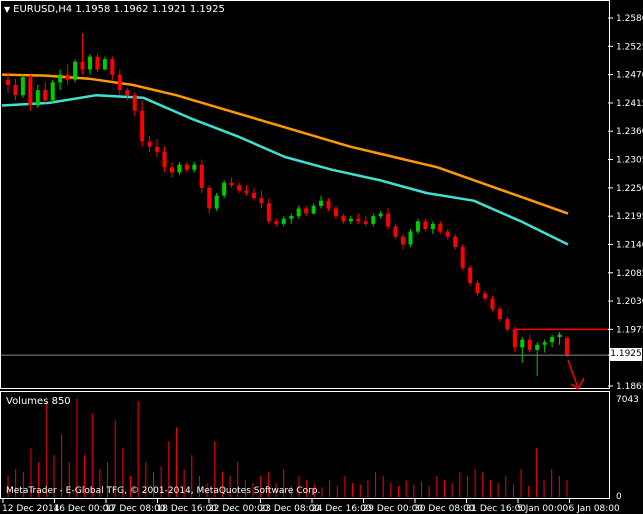 This screenshot has width=643, height=514. What do you see at coordinates (629, 76) in the screenshot?
I see `price-tick-label: 1.2470` at bounding box center [629, 76].